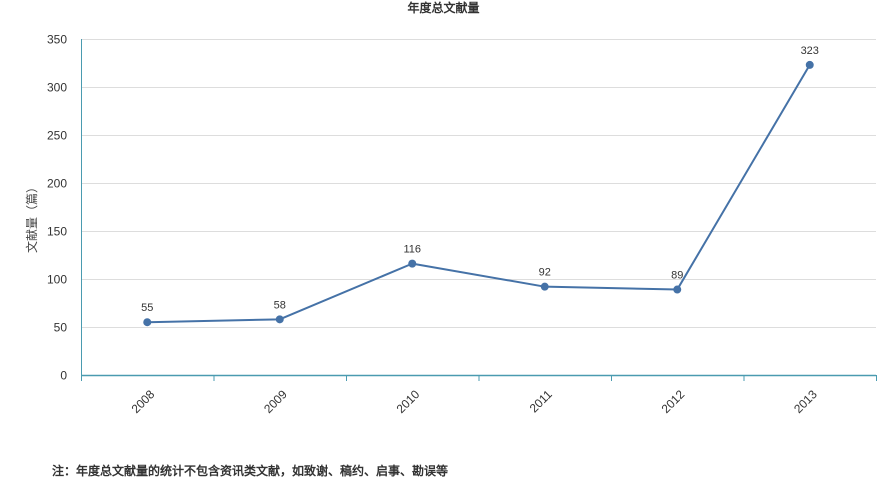 The height and width of the screenshot is (488, 887). I want to click on data-label: 323, so click(810, 51).